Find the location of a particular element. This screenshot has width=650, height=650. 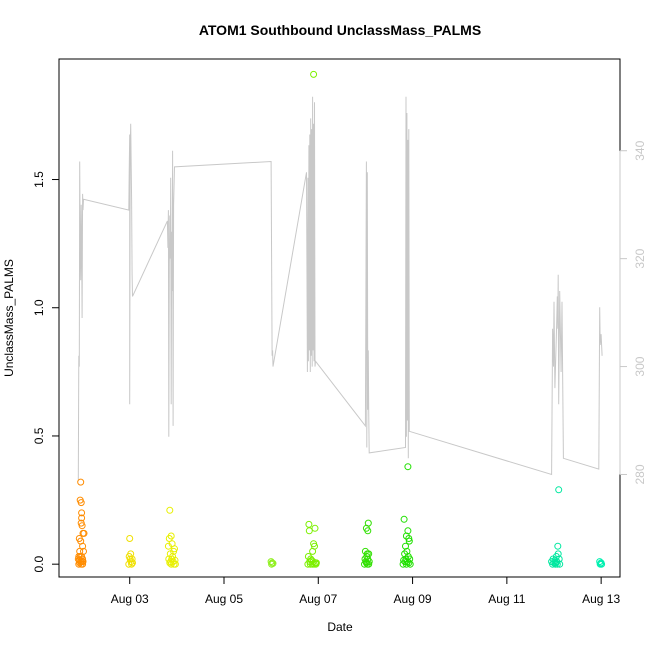

x-tick-label: Aug 03 is located at coordinates (130, 599).